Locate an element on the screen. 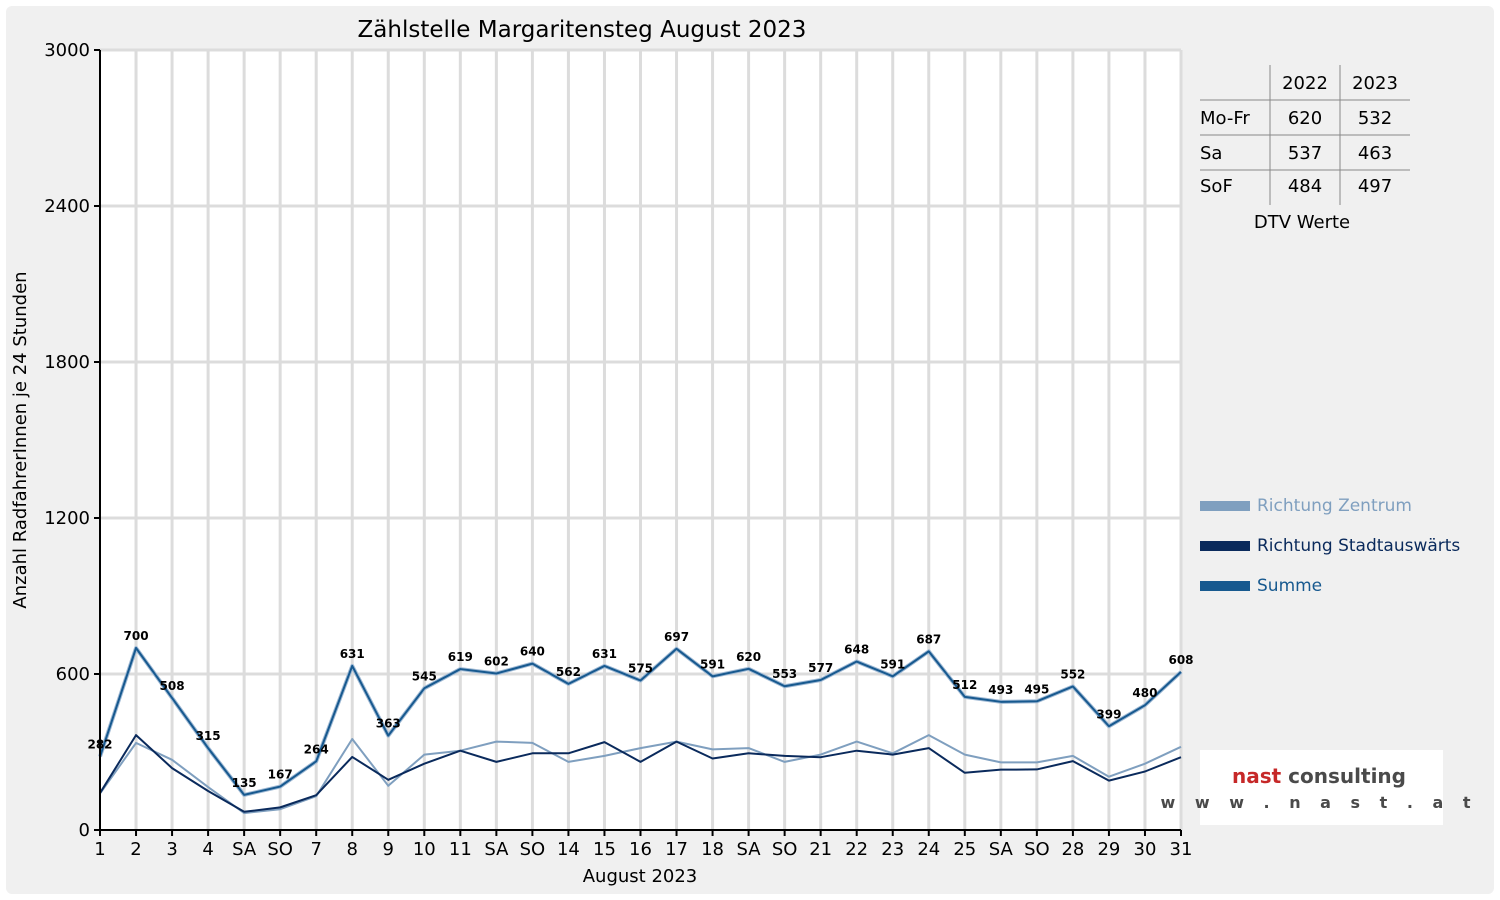 This screenshot has height=900, width=1500. x-tick-label: 22 is located at coordinates (856, 849).